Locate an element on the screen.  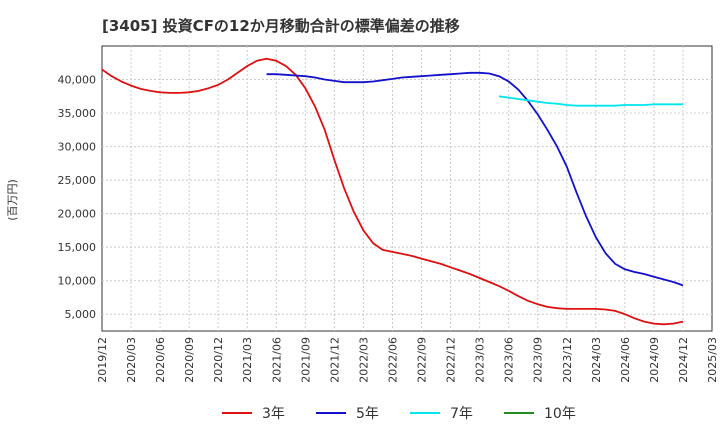
legend: 3年 5年 7年 10年 is located at coordinates (399, 414).